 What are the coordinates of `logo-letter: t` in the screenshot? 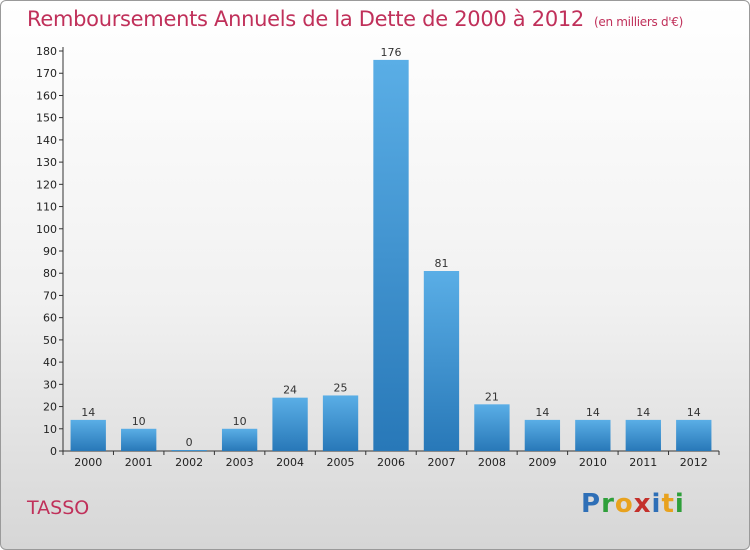 It's located at (668, 504).